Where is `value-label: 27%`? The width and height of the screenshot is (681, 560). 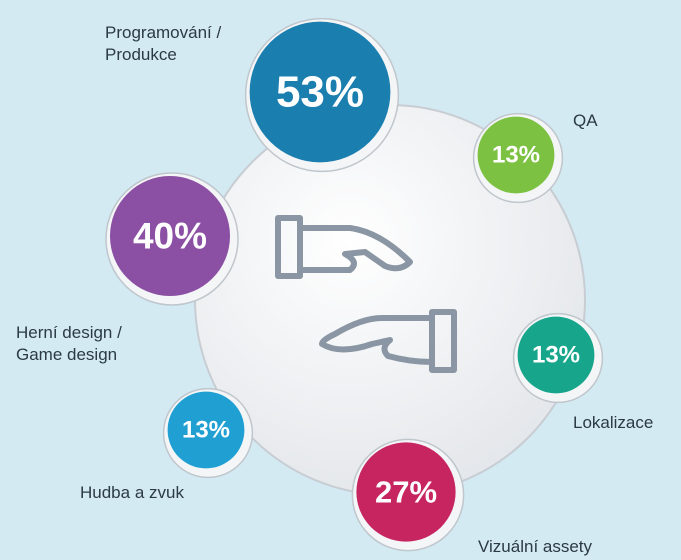
value-label: 27% is located at coordinates (406, 492).